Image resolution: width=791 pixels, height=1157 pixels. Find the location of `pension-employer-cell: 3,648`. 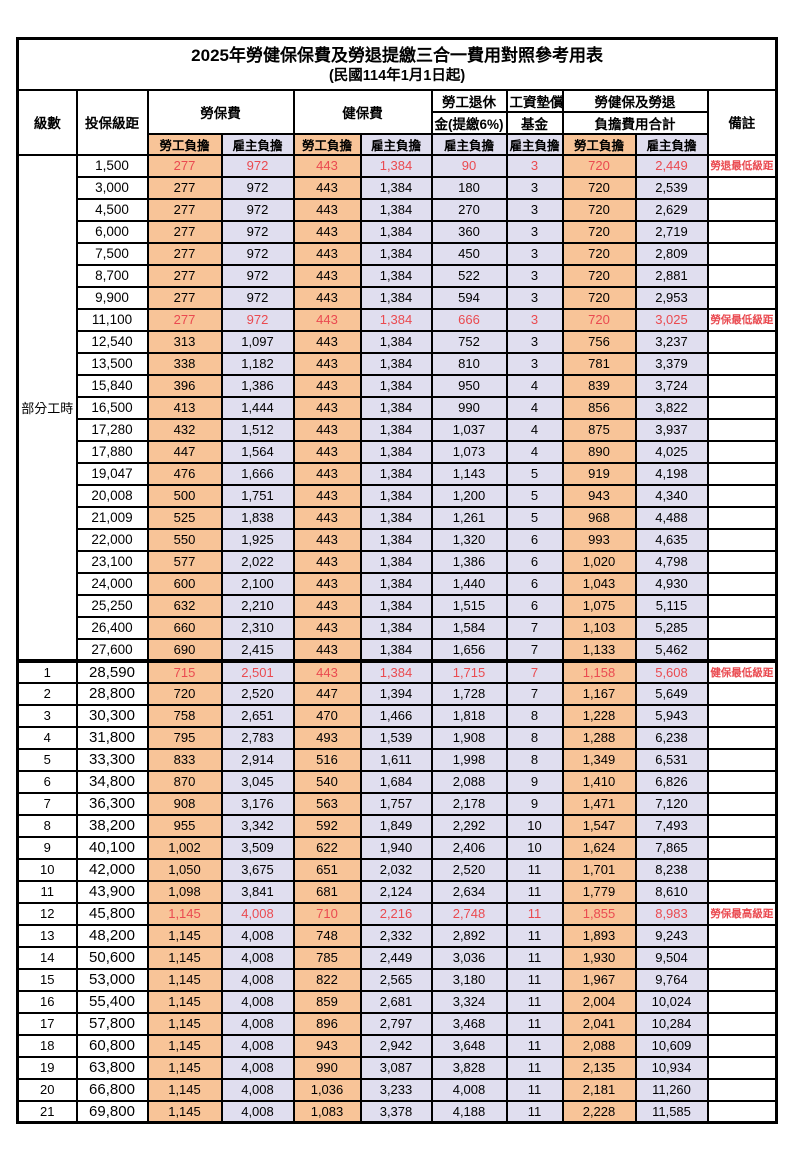

pension-employer-cell: 3,648 is located at coordinates (469, 1045).